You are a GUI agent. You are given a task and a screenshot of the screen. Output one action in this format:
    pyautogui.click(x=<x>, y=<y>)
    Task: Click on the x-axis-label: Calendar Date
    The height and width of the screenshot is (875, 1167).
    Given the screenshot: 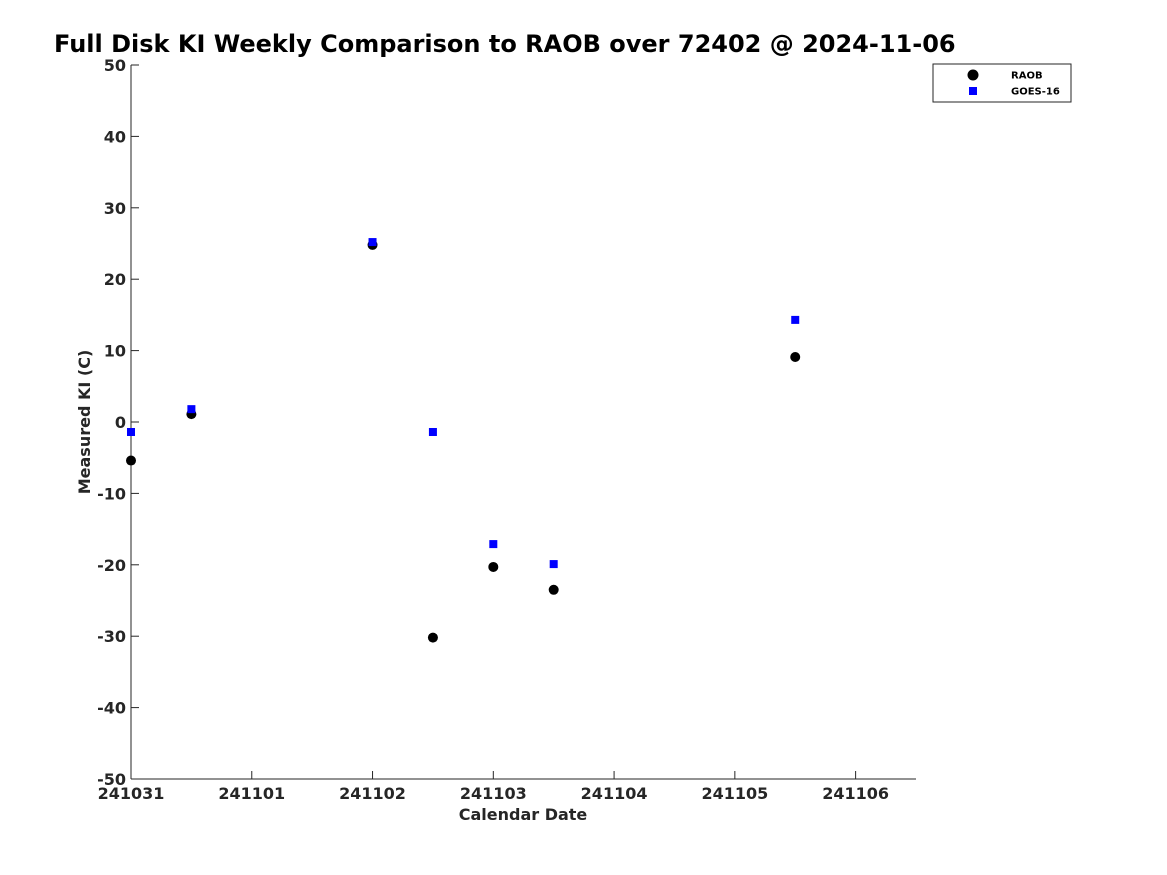 What is the action you would take?
    pyautogui.click(x=523, y=814)
    